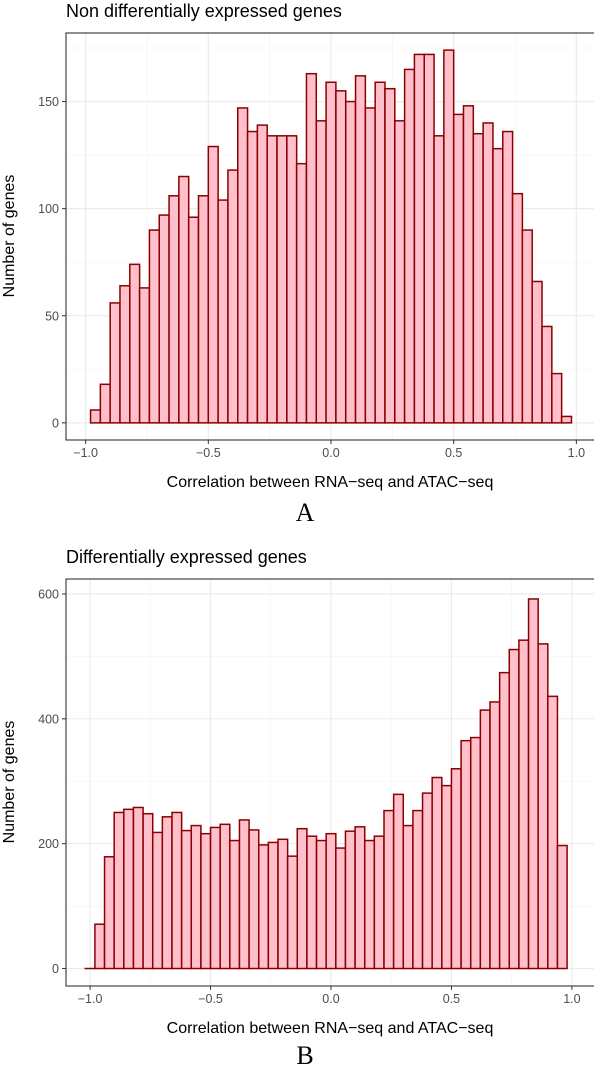  Describe the element at coordinates (52, 781) in the screenshot. I see `chart-b-y-ticks: 0 200 400 600` at that location.